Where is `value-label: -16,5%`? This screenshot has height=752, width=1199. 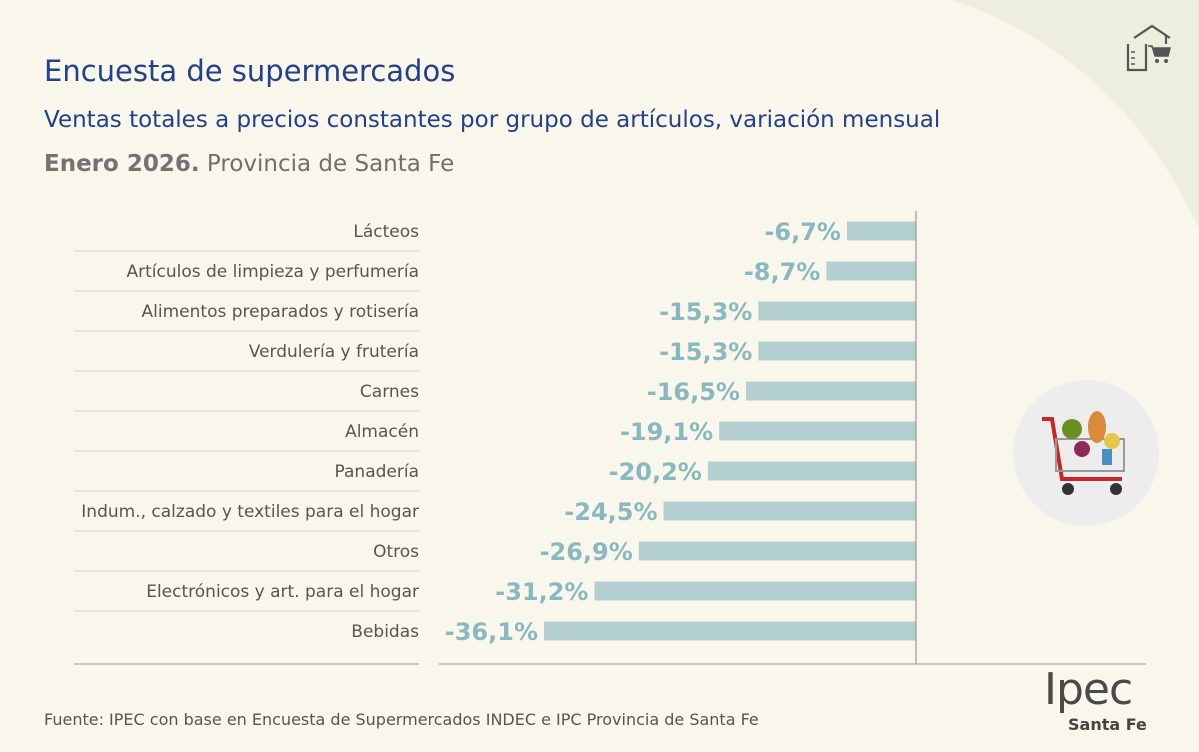
value-label: -16,5% is located at coordinates (693, 392).